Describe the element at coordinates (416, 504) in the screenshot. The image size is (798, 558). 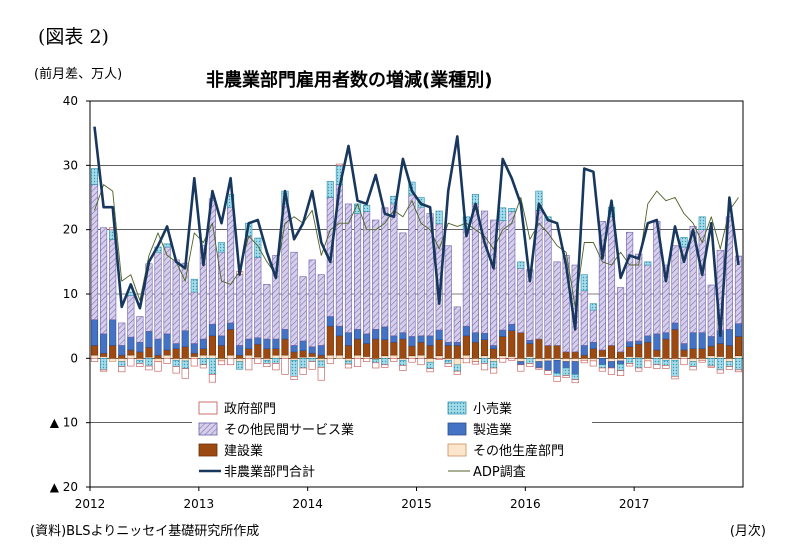
I see `x-tick-label: 2015` at that location.